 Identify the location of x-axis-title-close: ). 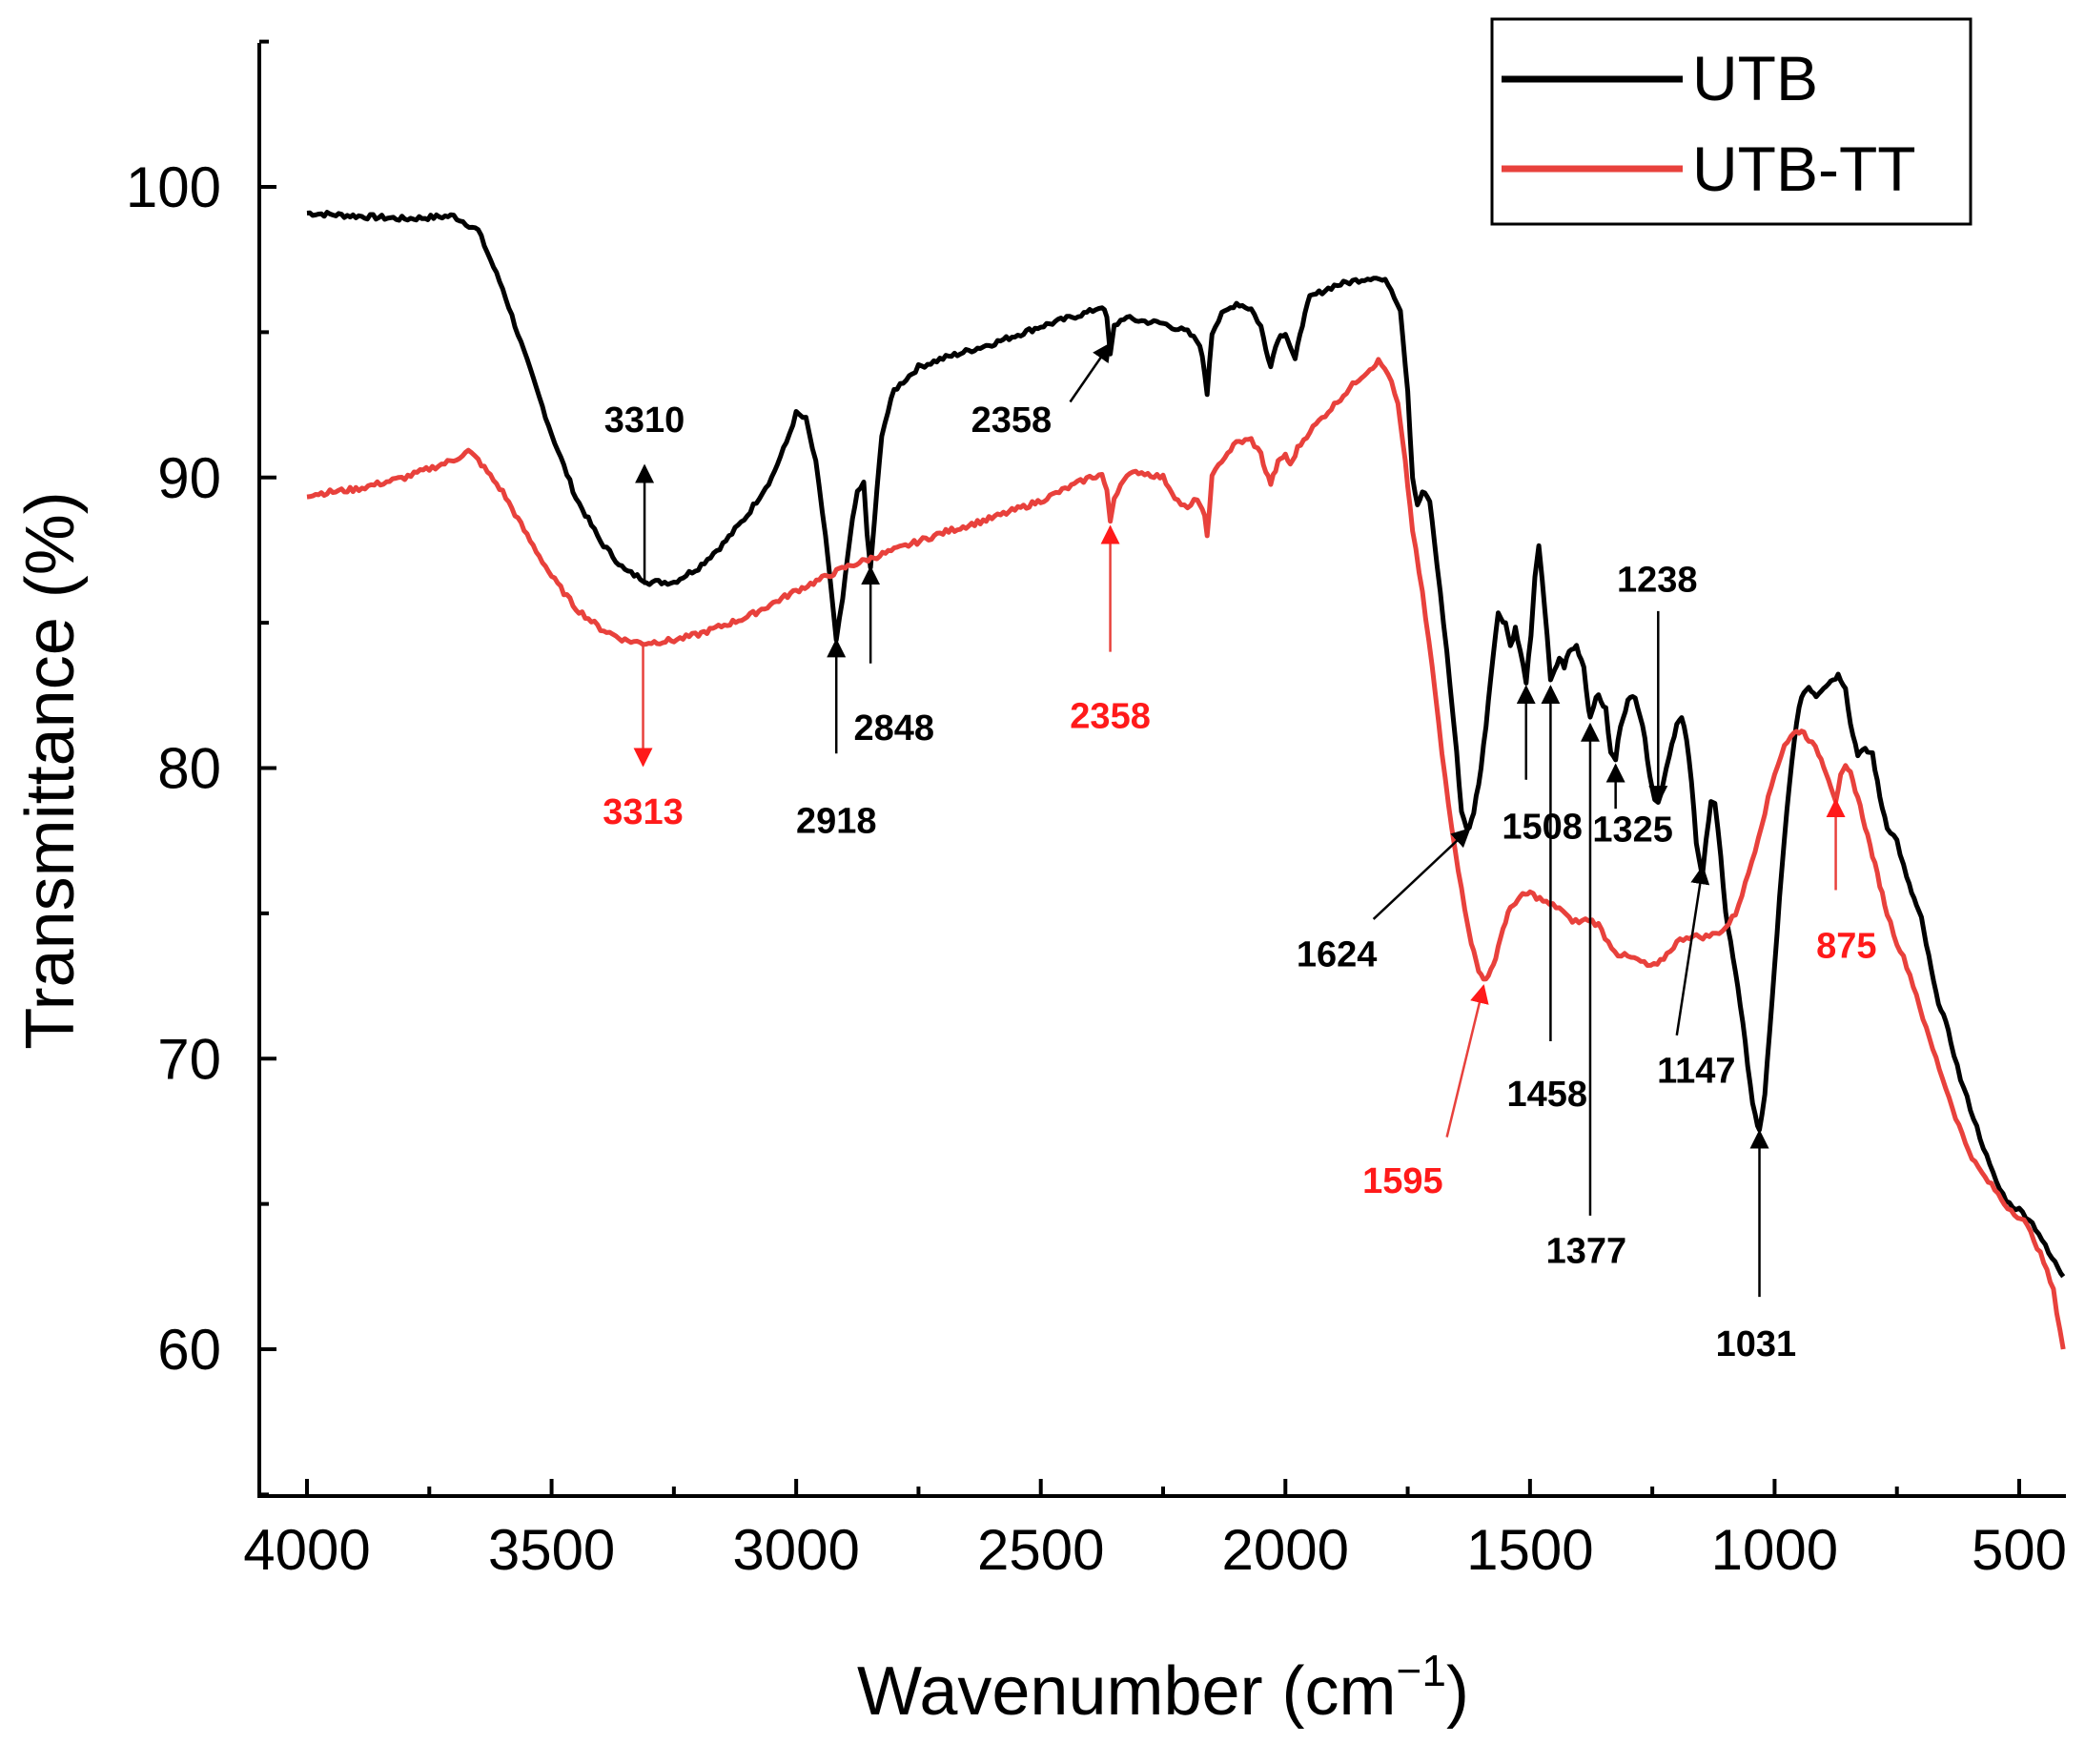
(1457, 1691).